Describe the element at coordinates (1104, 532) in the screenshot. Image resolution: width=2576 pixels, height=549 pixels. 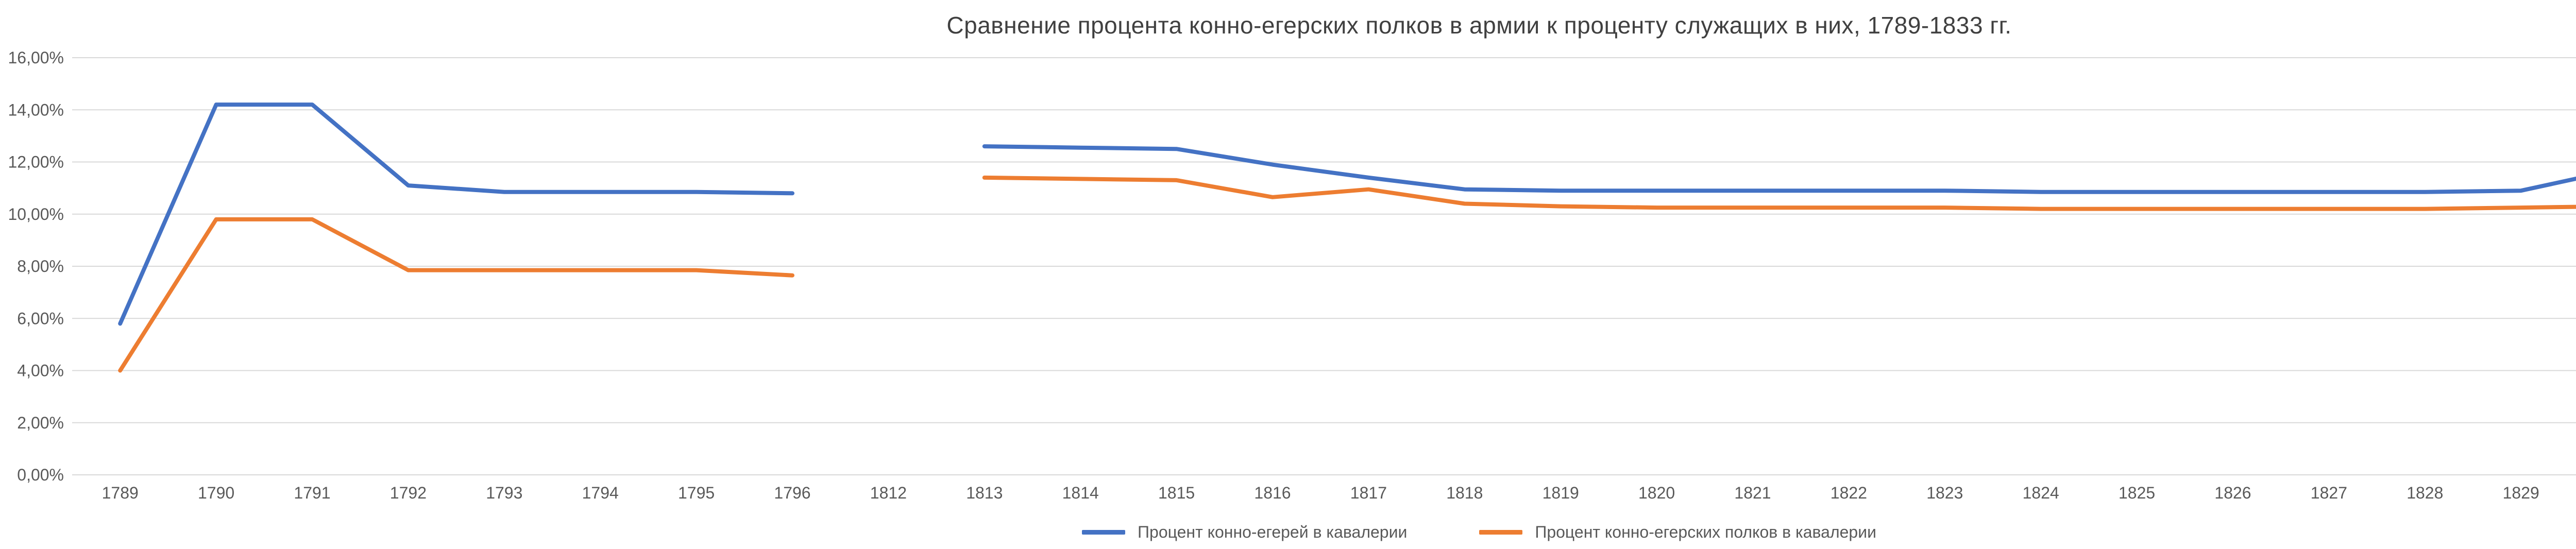
I see `legend-swatch-blue-line` at that location.